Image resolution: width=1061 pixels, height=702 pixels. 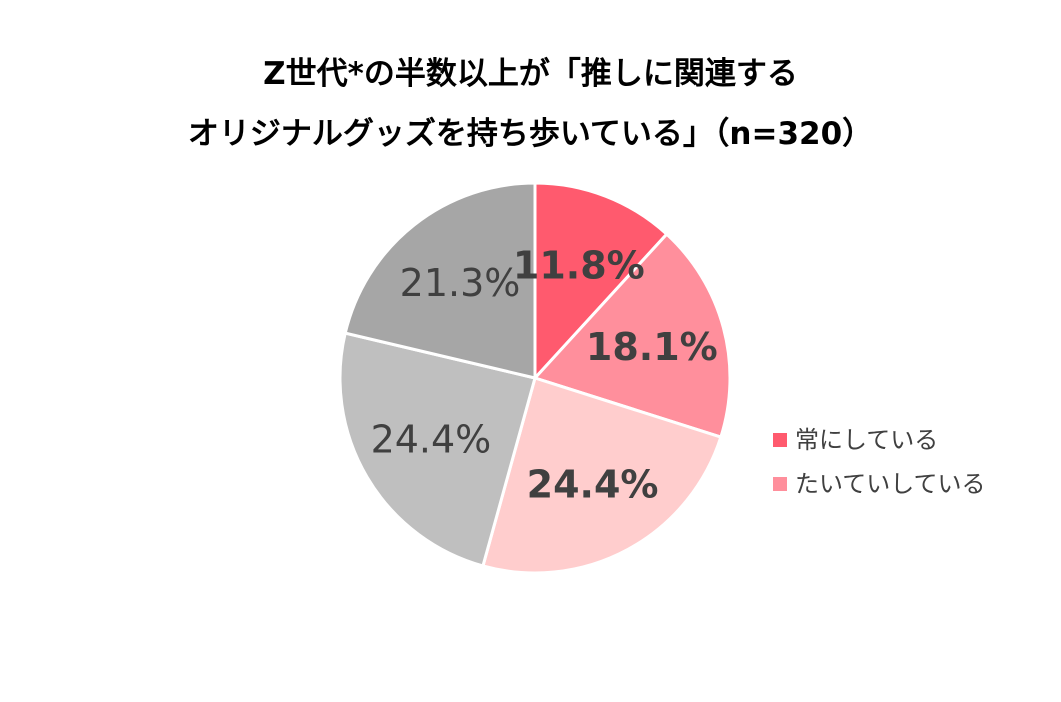 I want to click on chart-title-line-2: オリジナルグッズを持ち歩いている」（n=320）, so click(x=530, y=134).